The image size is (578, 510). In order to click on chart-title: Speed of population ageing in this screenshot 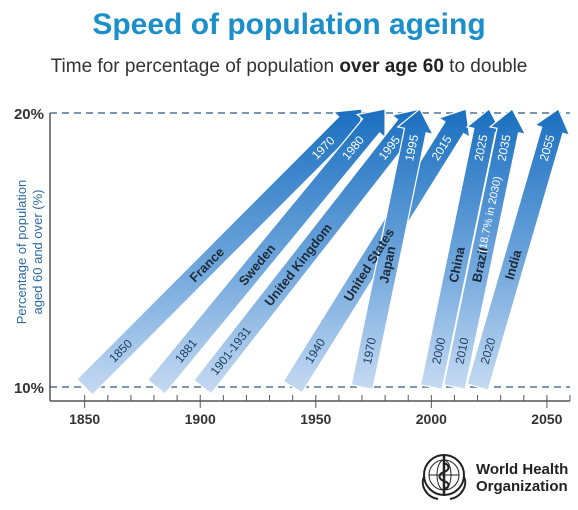, I will do `click(289, 24)`.